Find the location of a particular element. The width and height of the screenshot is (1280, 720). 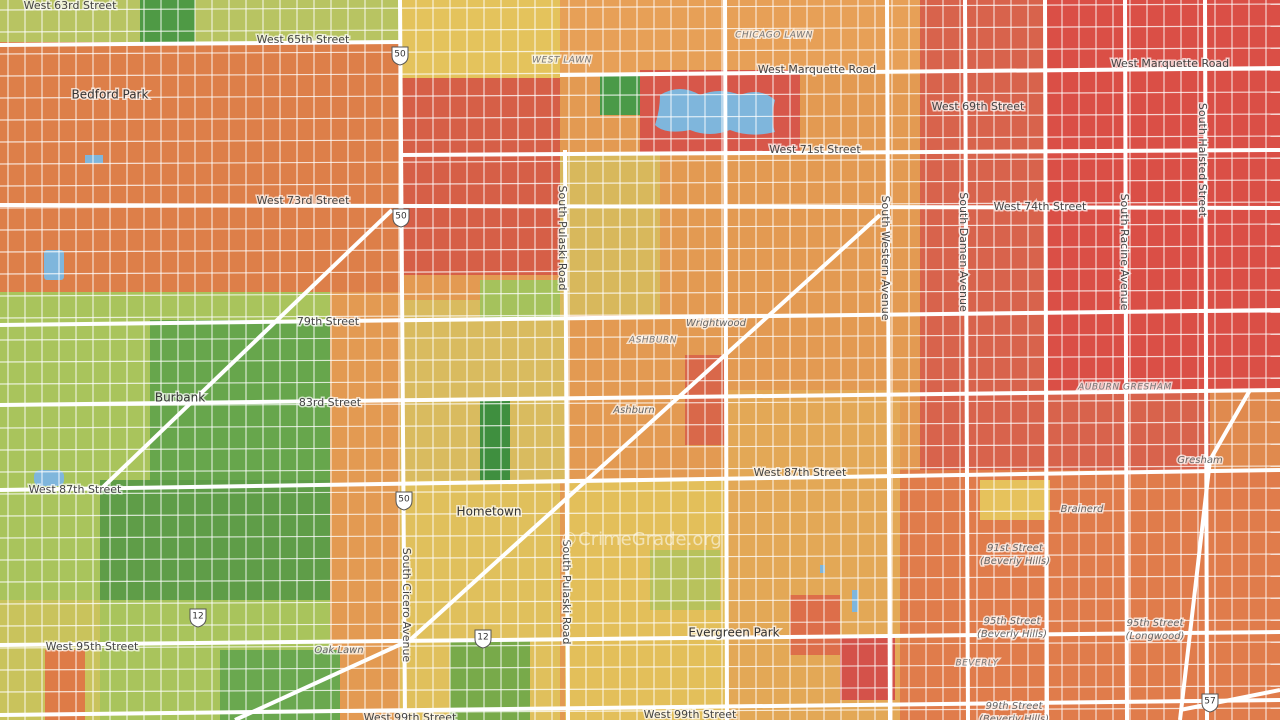

map-label: WEST LAWN is located at coordinates (562, 61).